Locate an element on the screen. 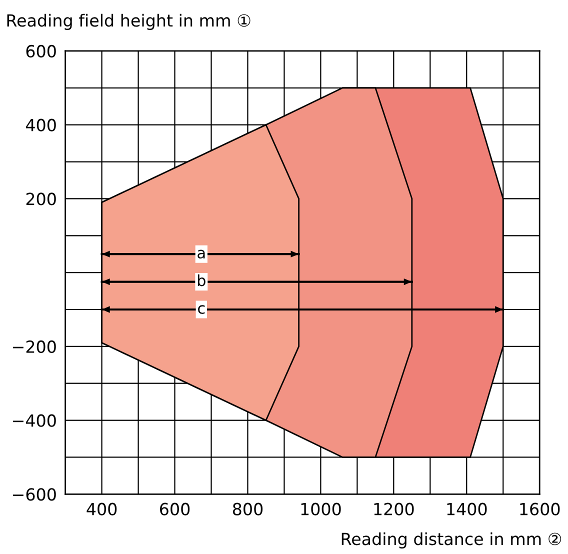 Image resolution: width=568 pixels, height=554 pixels. x-tick-label: 1200 is located at coordinates (394, 509).